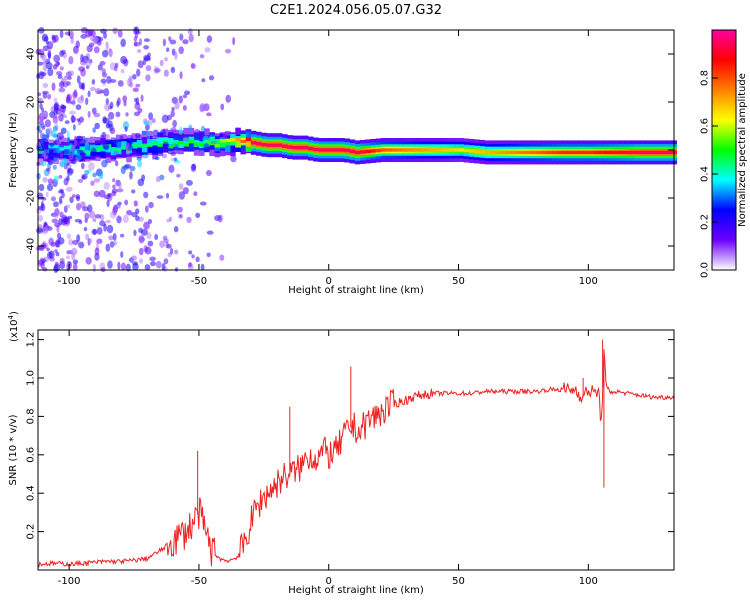  I want to click on top-y-tick-label: 0, so click(31, 150).